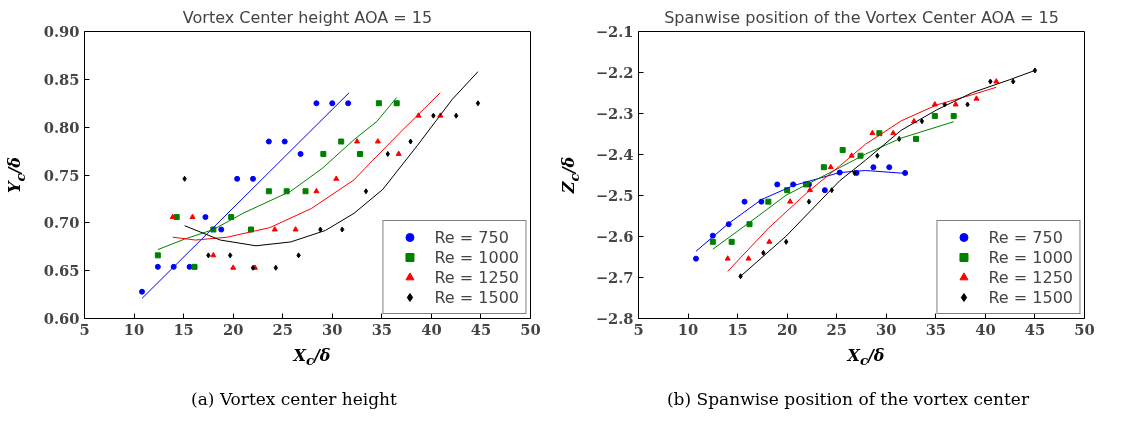  I want to click on y-tick-label: 0.90, so click(61, 31).